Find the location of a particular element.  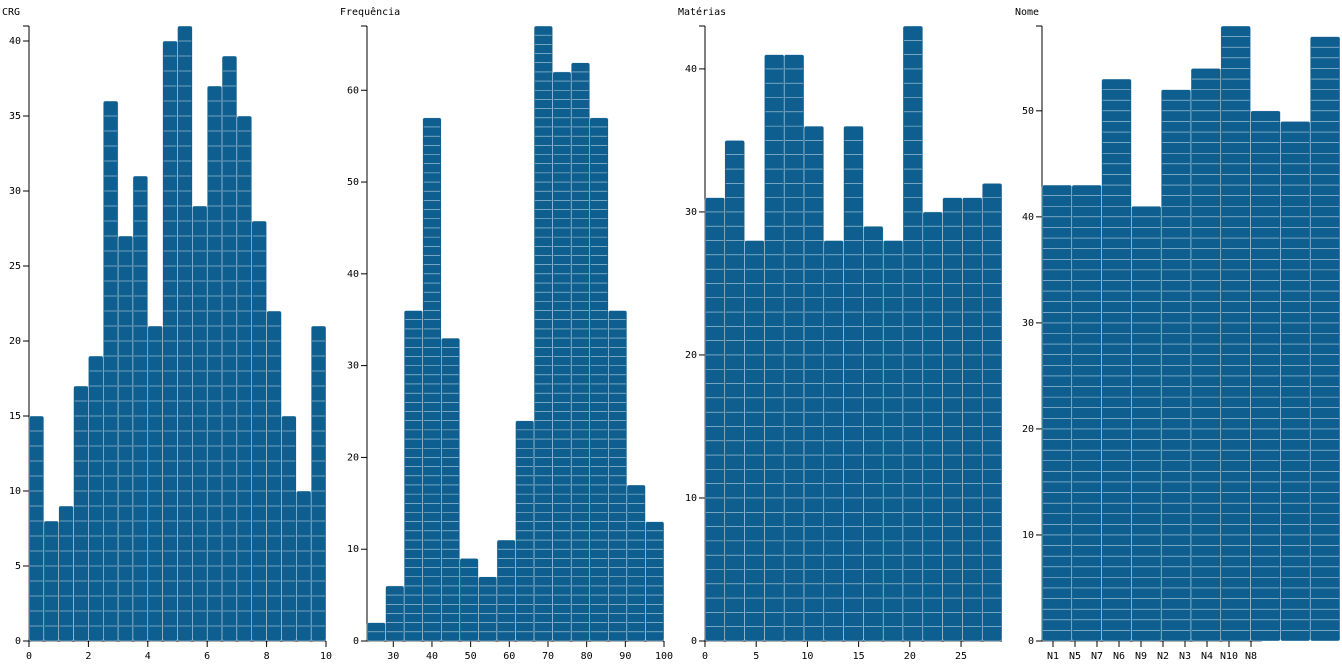

y-tick-label: 15 is located at coordinates (15, 416).